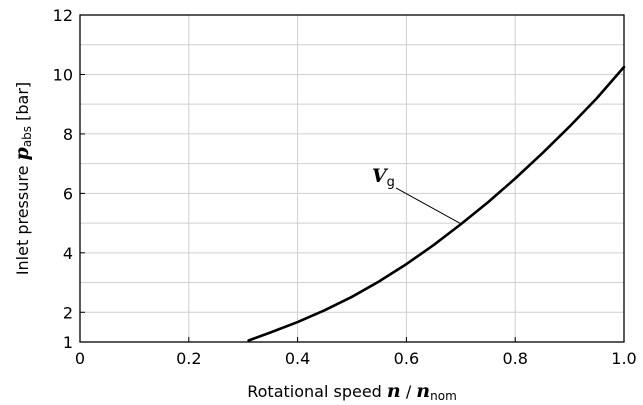 This screenshot has height=405, width=643. I want to click on y-tick-label: 2, so click(68, 312).